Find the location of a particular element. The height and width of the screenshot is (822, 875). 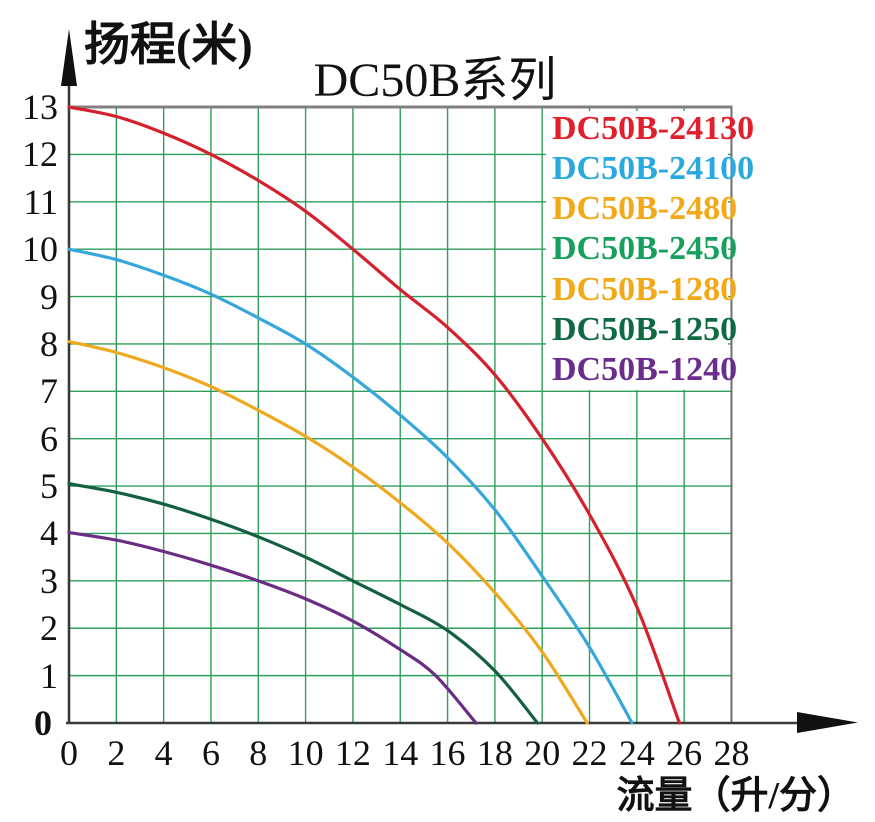

x-axis-arrow-icon is located at coordinates (827, 722).